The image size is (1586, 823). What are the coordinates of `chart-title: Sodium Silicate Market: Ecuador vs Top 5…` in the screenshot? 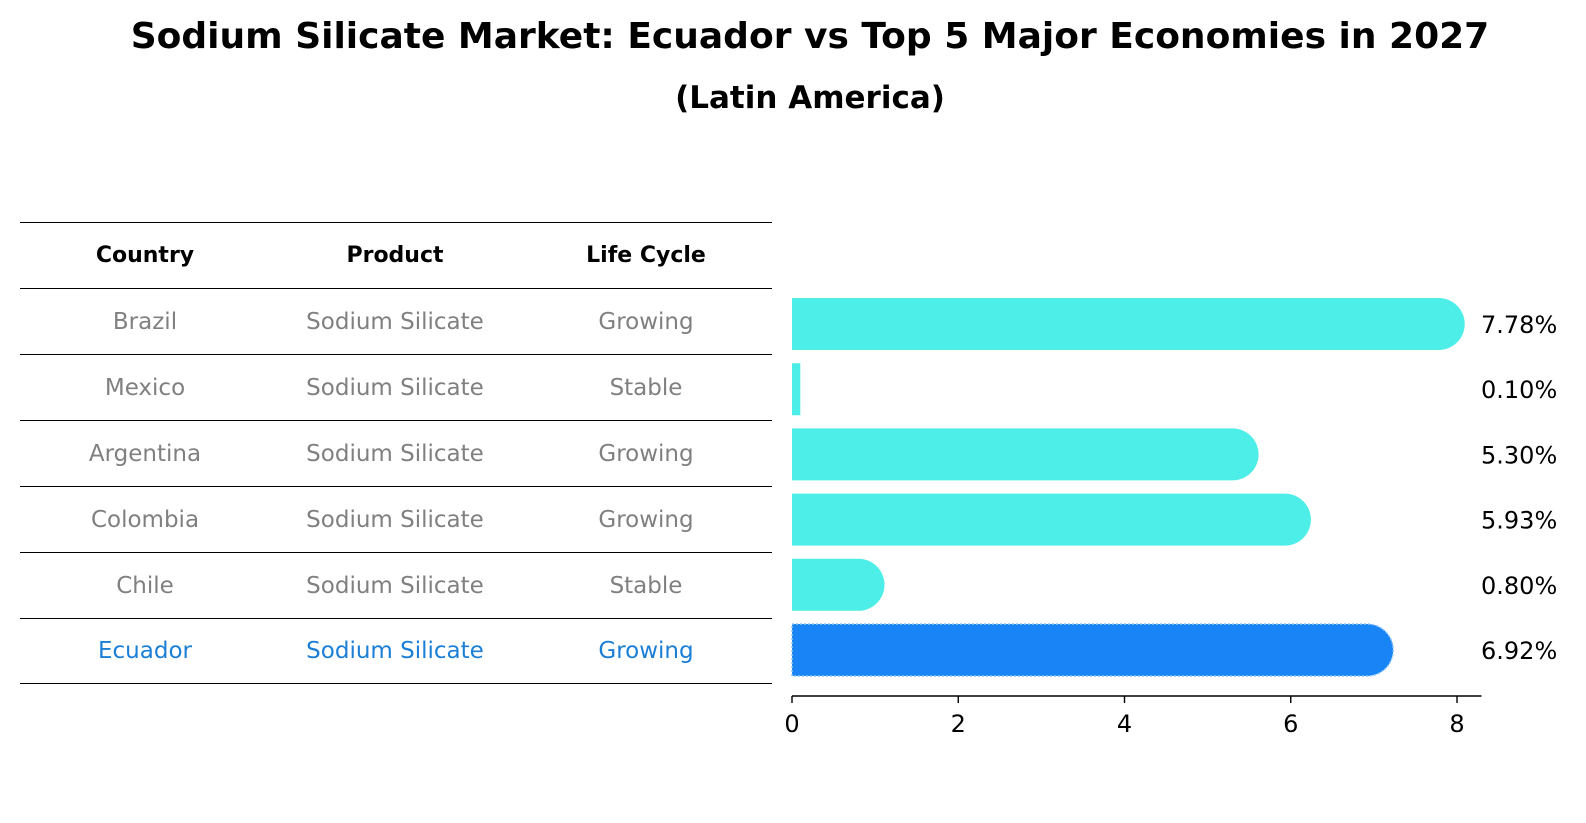 It's located at (810, 36).